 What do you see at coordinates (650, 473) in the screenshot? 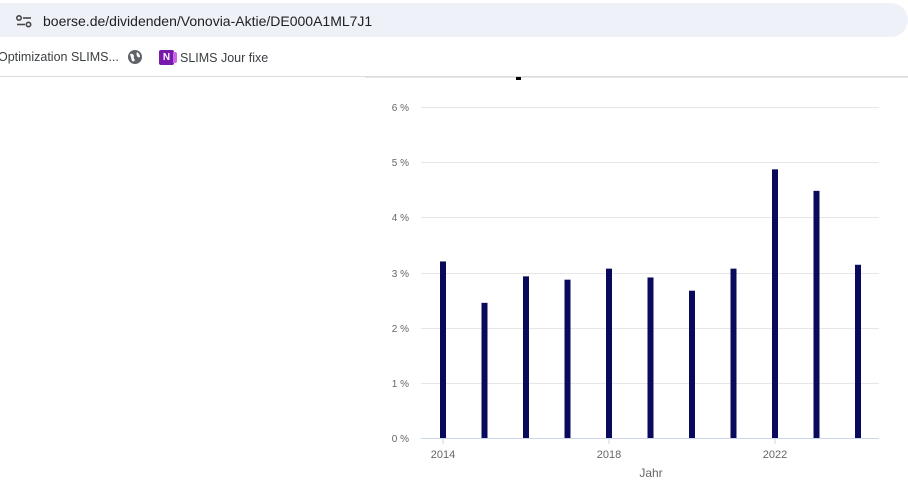
I see `x-axis-title: Jahr` at bounding box center [650, 473].